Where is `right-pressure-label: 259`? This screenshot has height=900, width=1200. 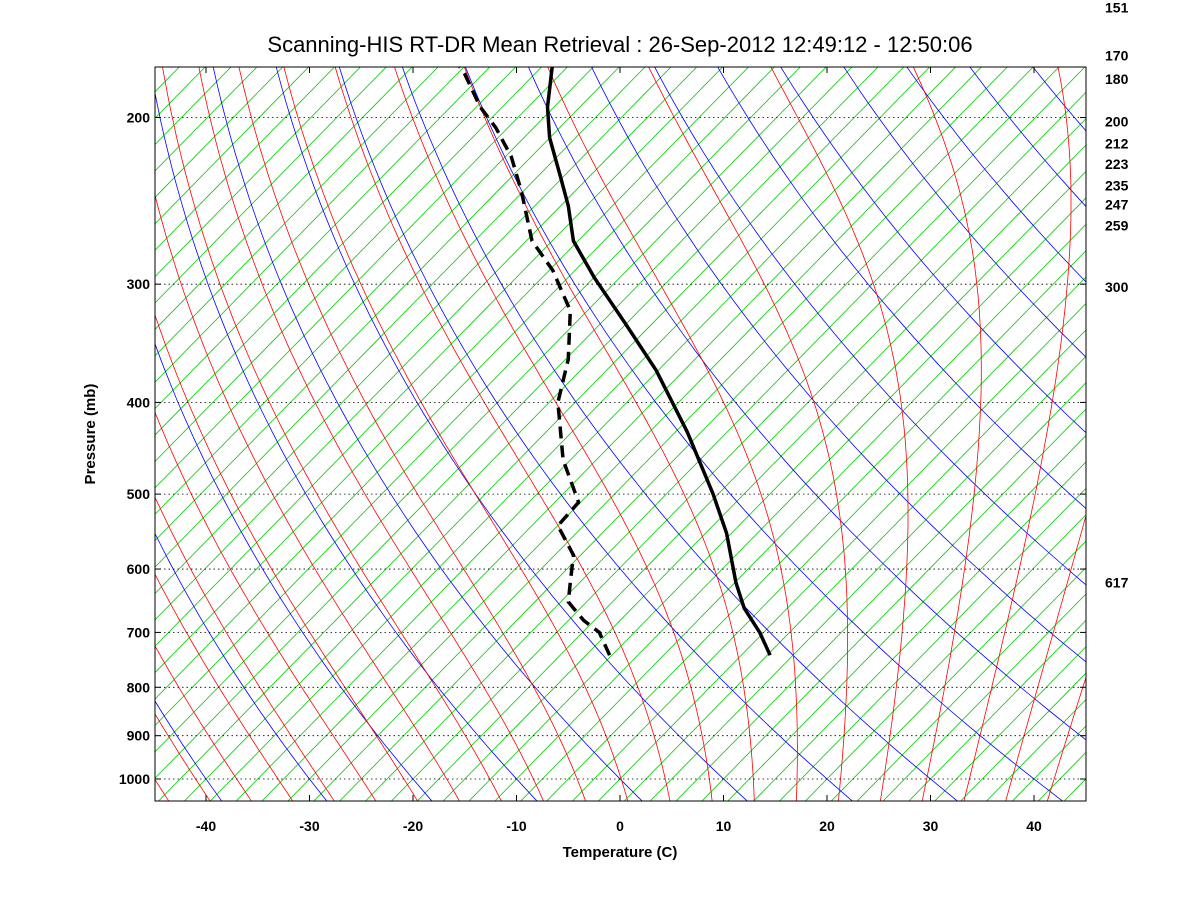 right-pressure-label: 259 is located at coordinates (1117, 225).